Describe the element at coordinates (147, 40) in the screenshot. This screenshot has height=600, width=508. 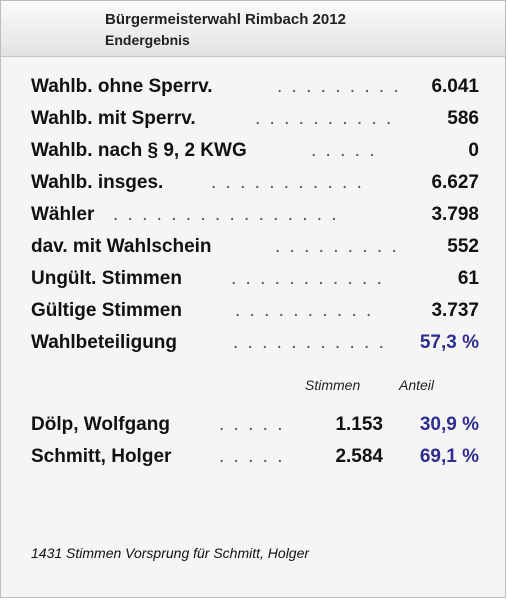
I see `panel-subtitle: Endergebnis` at that location.